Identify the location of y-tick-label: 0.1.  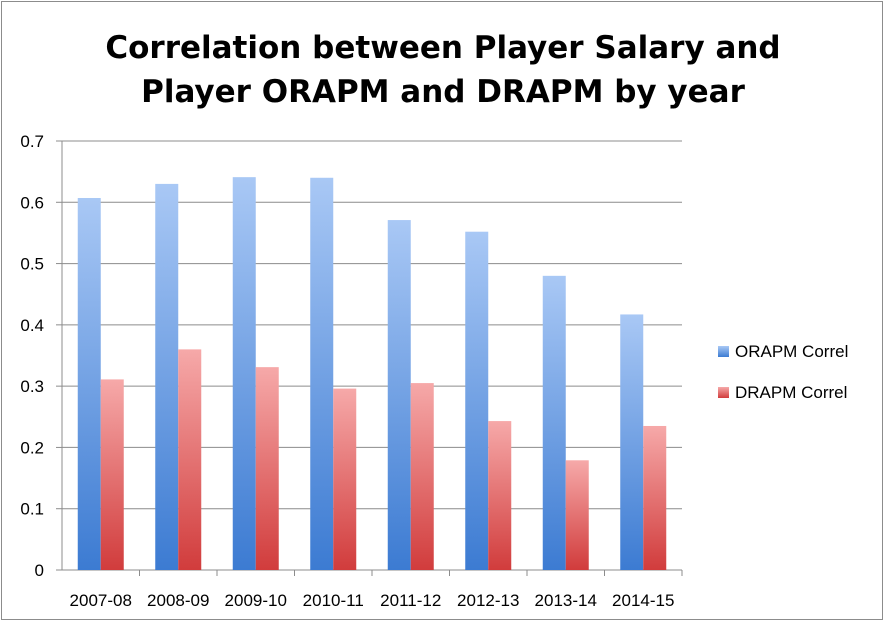
(32, 509).